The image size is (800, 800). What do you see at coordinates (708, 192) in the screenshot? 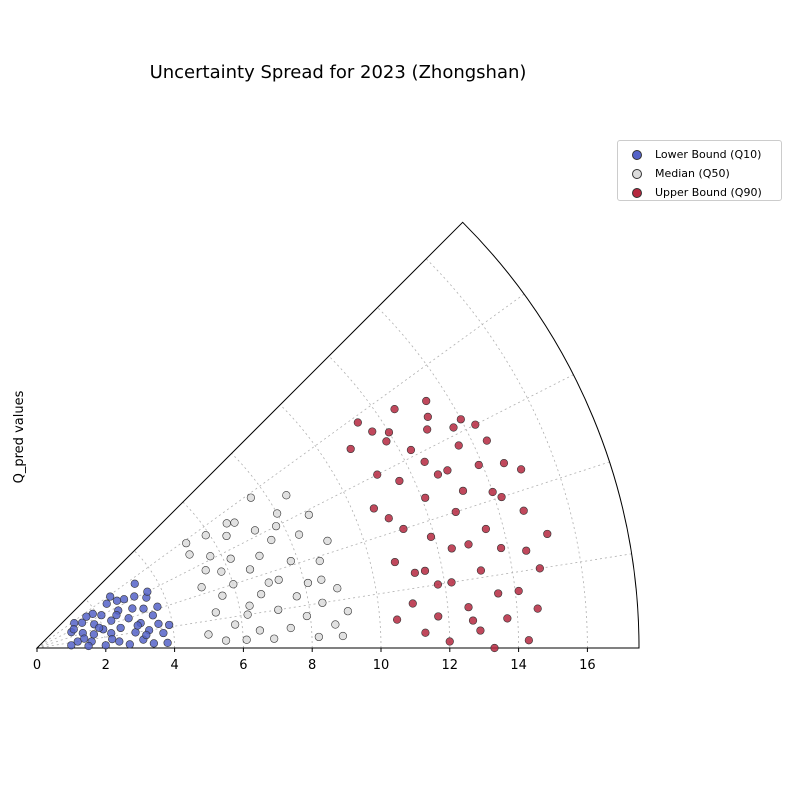
I see `legend-label-q90: Upper Bound (Q90)` at bounding box center [708, 192].